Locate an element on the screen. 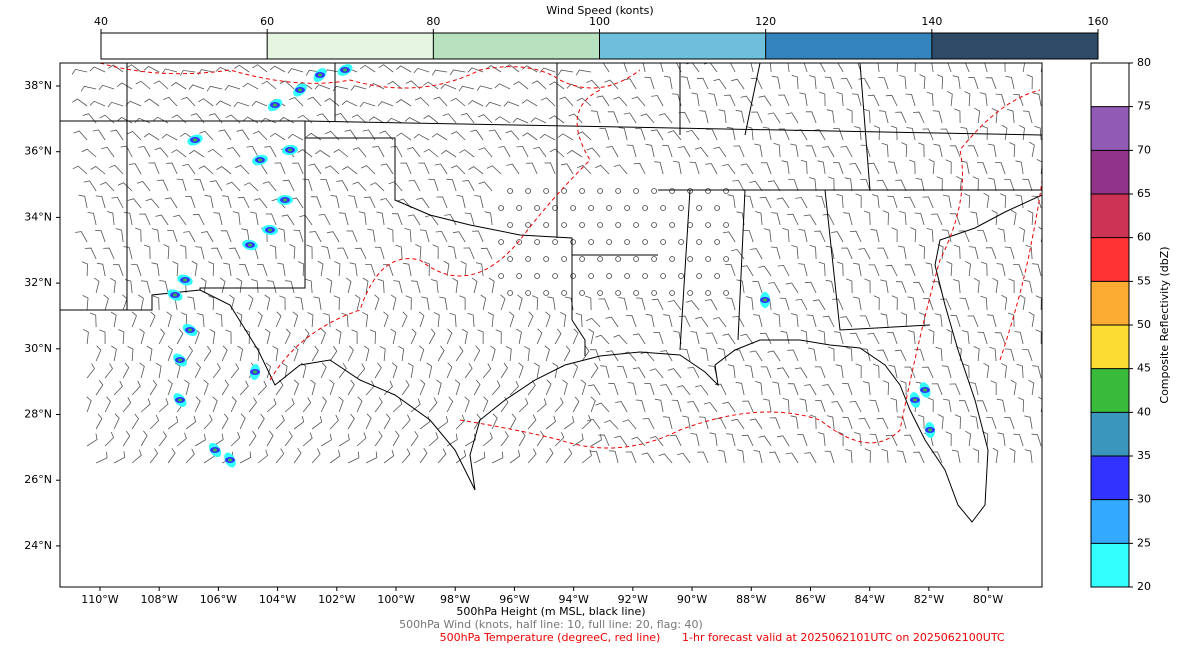  colorbar-tick-label: 35 is located at coordinates (1144, 455).